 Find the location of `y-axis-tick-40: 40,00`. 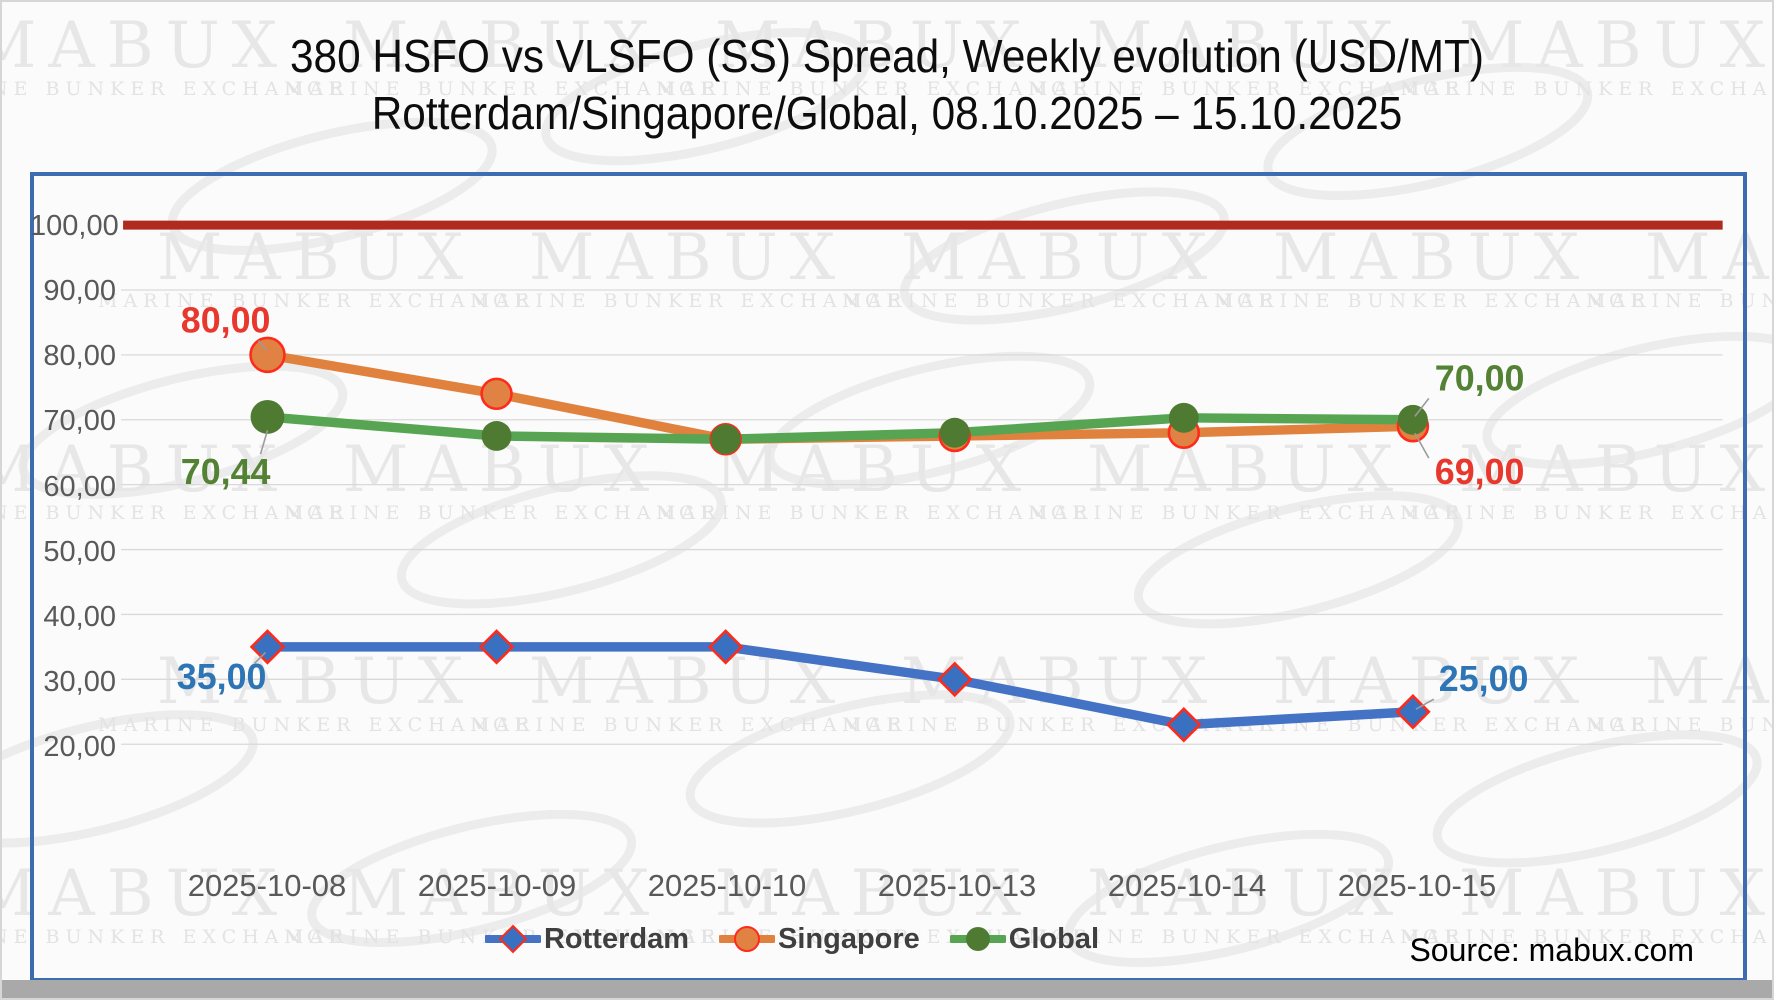

y-axis-tick-40: 40,00 is located at coordinates (79, 616).